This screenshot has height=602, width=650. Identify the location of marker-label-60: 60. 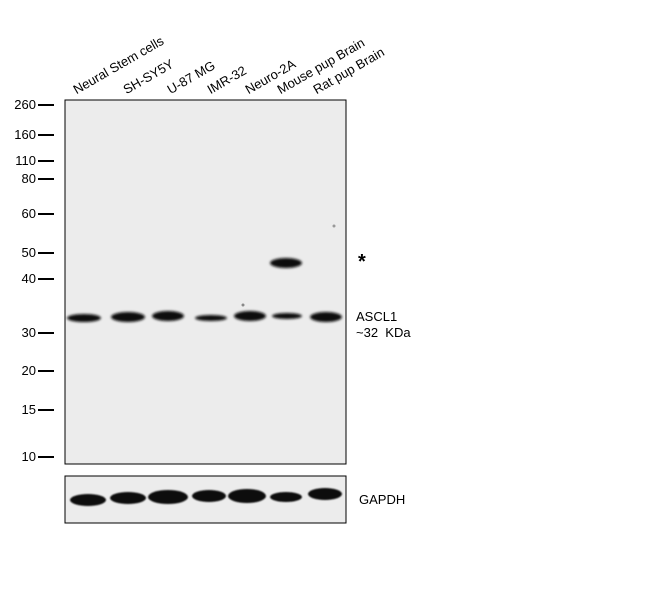
(28, 213).